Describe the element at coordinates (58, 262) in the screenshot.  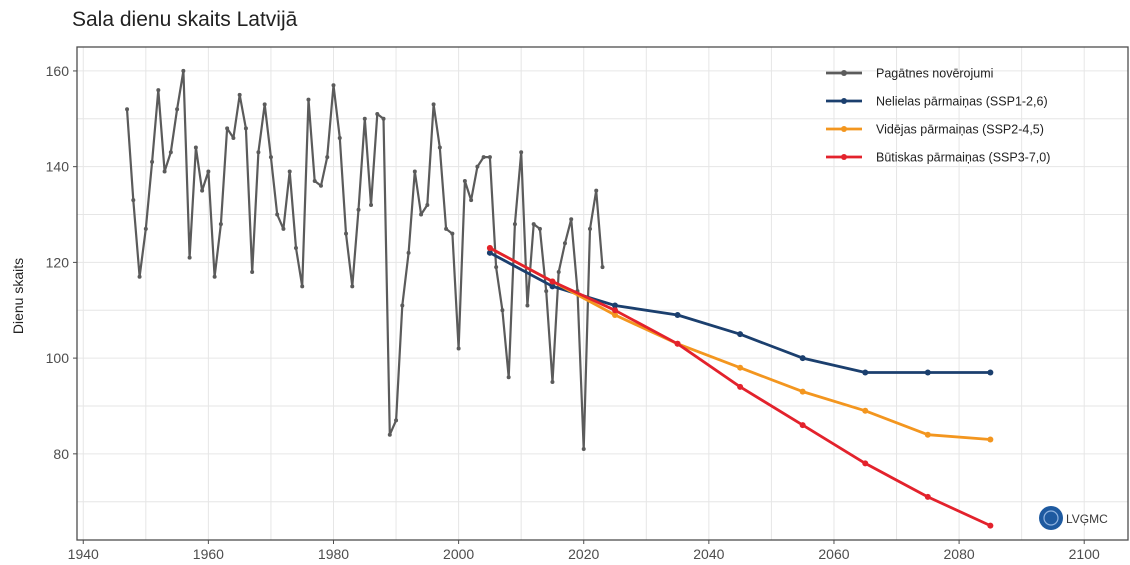
I see `y-tick-label: 120` at that location.